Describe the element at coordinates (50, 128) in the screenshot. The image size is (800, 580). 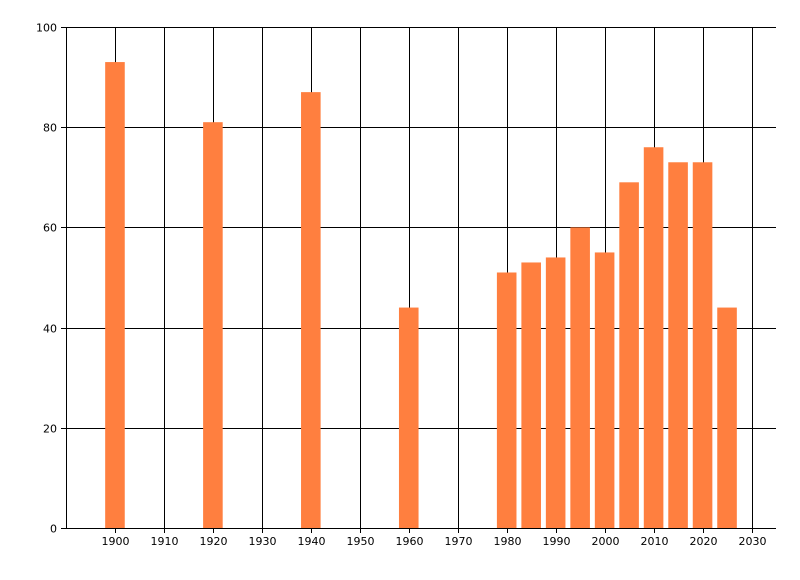
I see `y-tick-label: 80` at that location.